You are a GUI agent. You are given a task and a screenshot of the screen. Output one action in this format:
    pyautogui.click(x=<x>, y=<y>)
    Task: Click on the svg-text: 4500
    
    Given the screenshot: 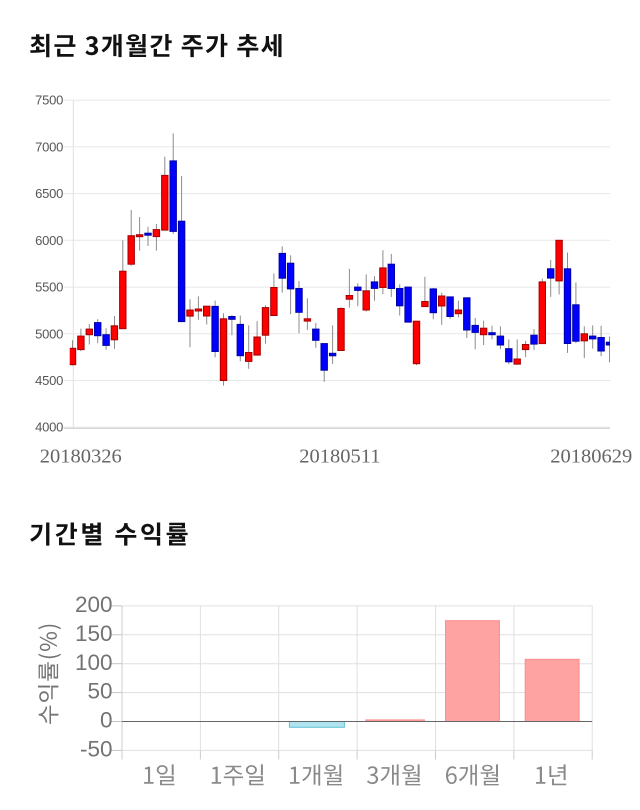 What is the action you would take?
    pyautogui.click(x=49, y=380)
    